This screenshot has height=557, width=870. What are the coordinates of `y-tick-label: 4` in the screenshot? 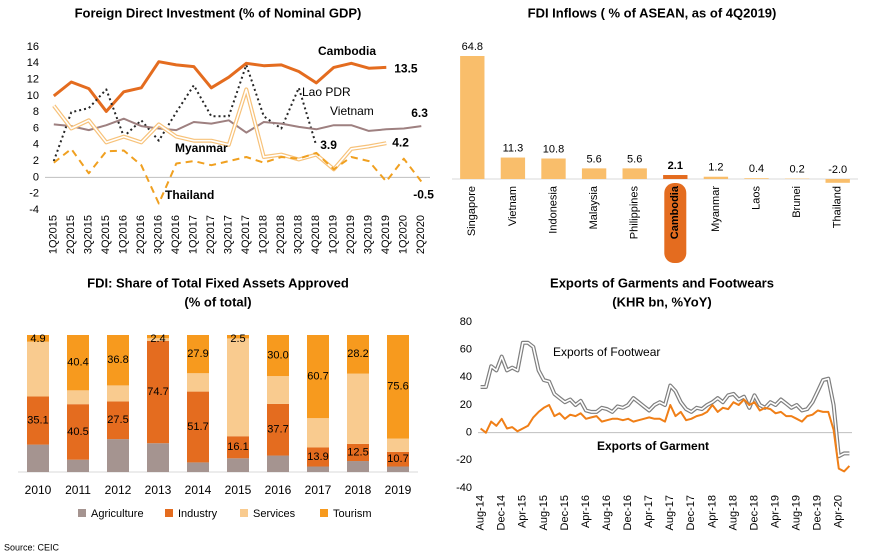 It's located at (36, 145).